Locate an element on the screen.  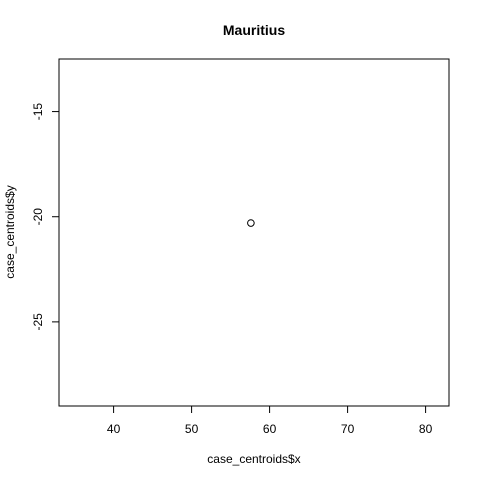
x-tick-label: 50 is located at coordinates (192, 429).